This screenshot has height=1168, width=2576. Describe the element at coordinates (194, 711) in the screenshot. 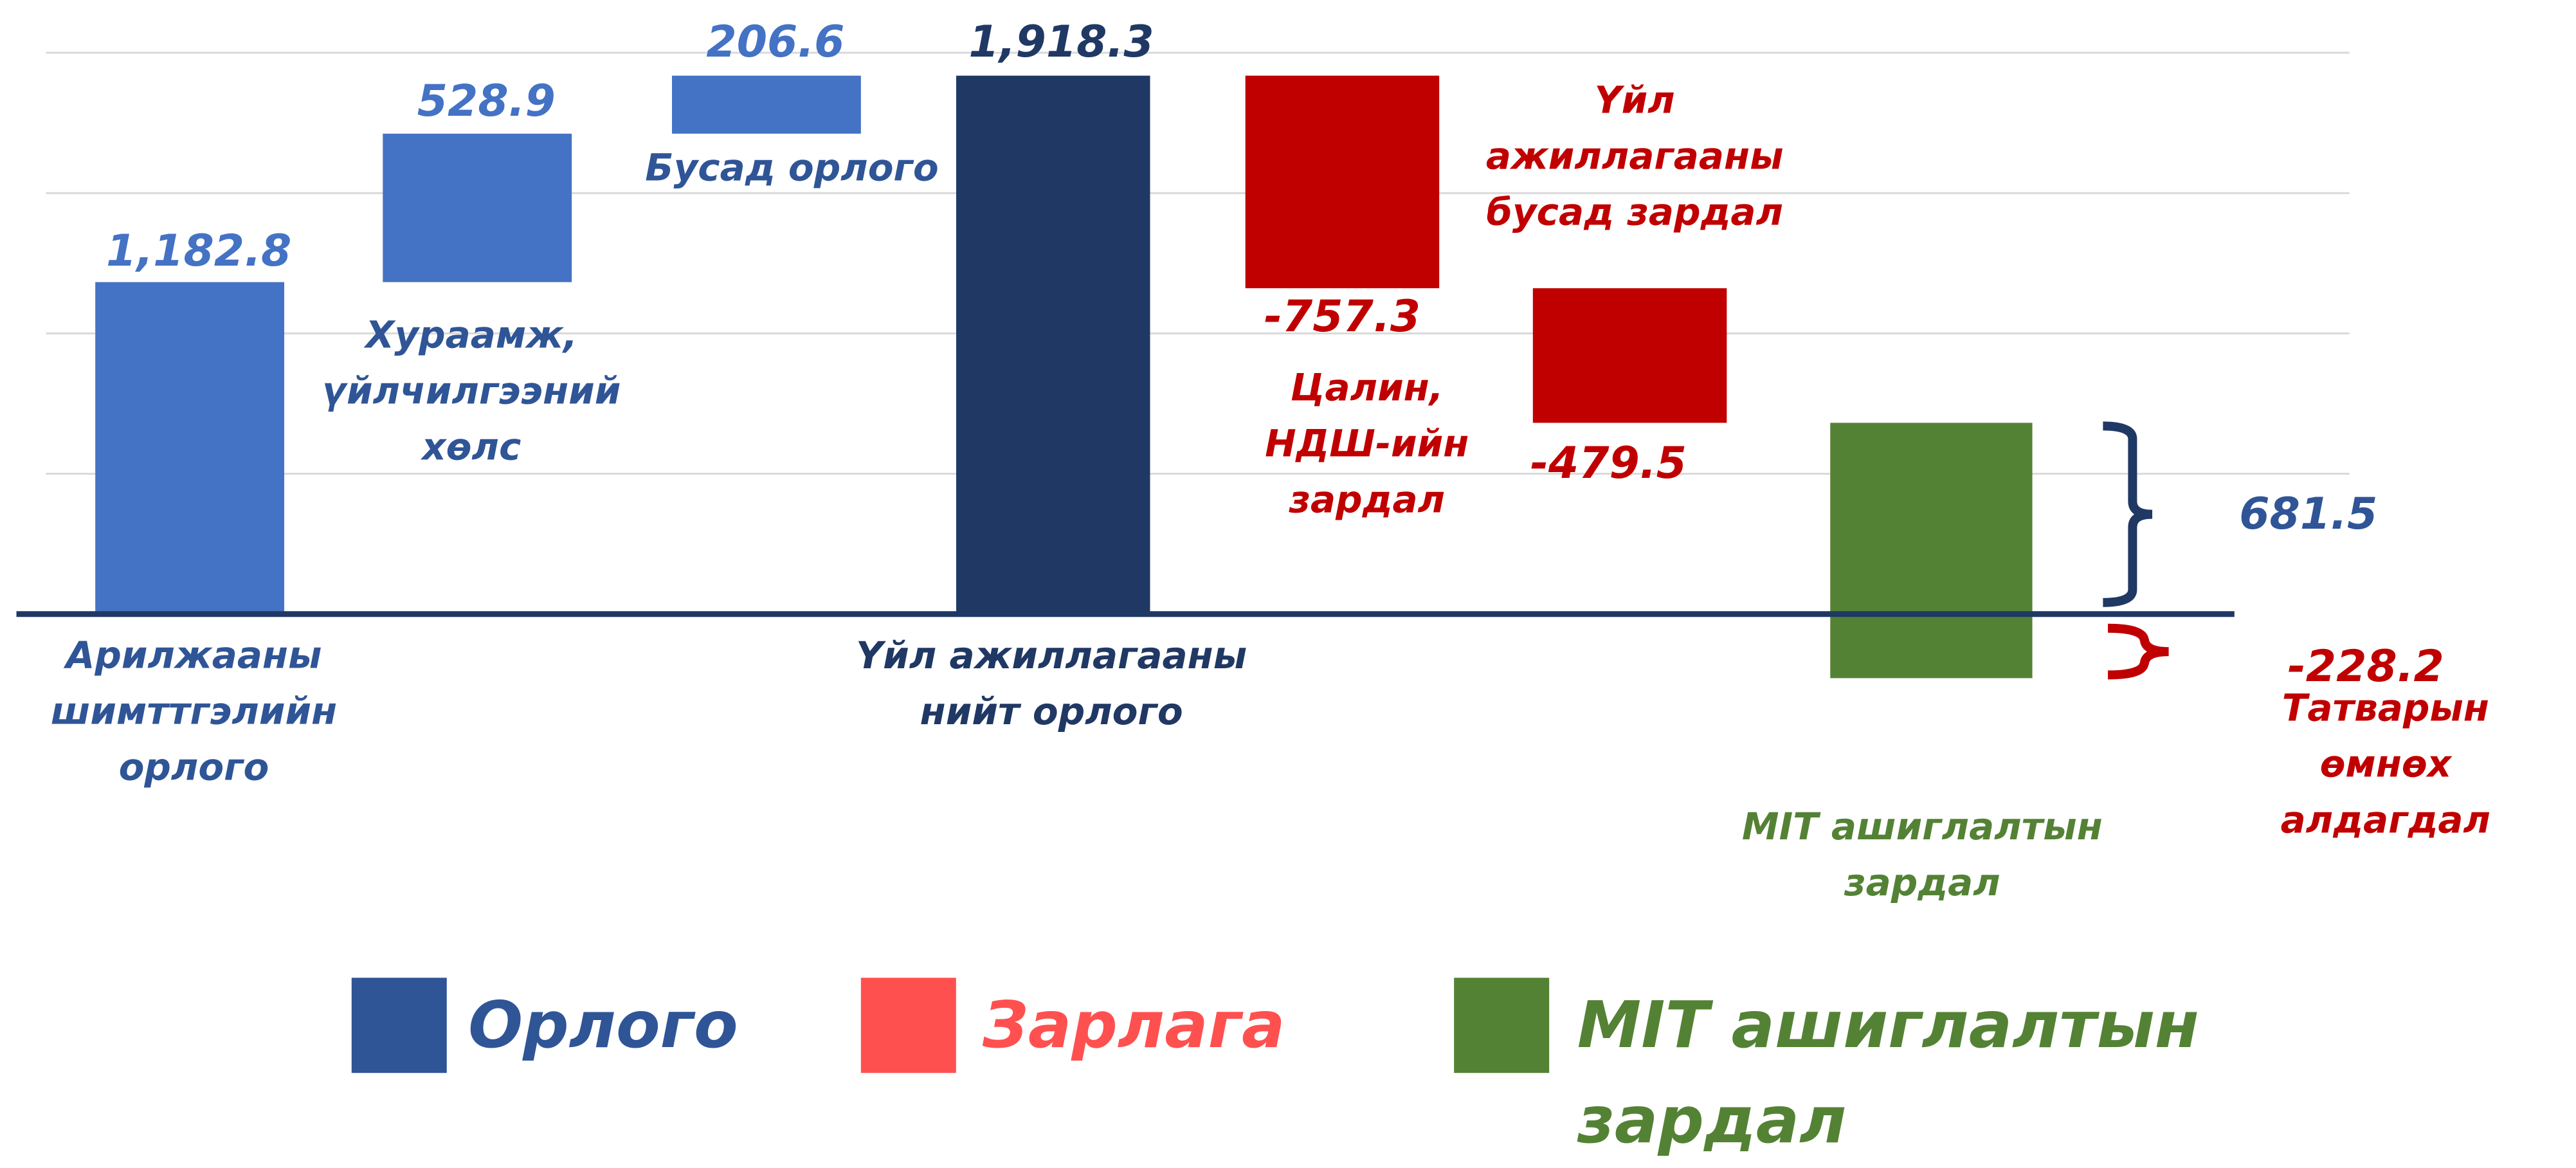

I see `category-label: Арилжааны шимттгэлийн орлого` at that location.